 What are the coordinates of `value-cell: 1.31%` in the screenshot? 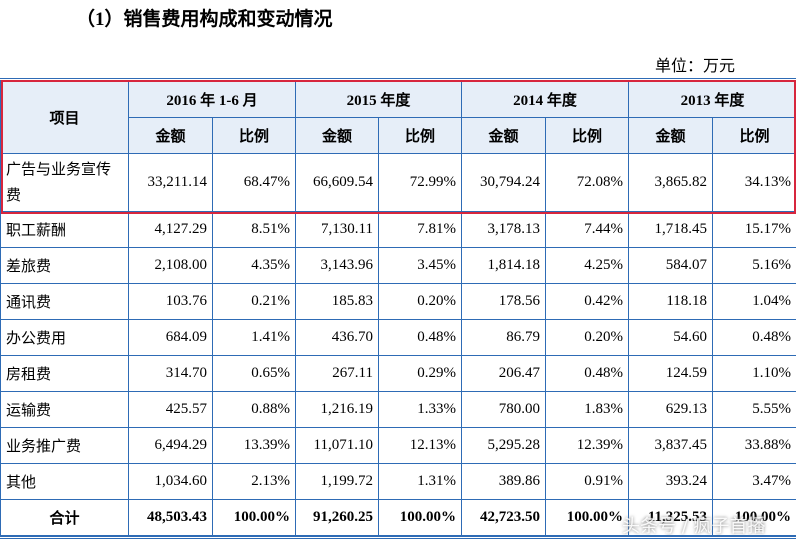 It's located at (420, 481).